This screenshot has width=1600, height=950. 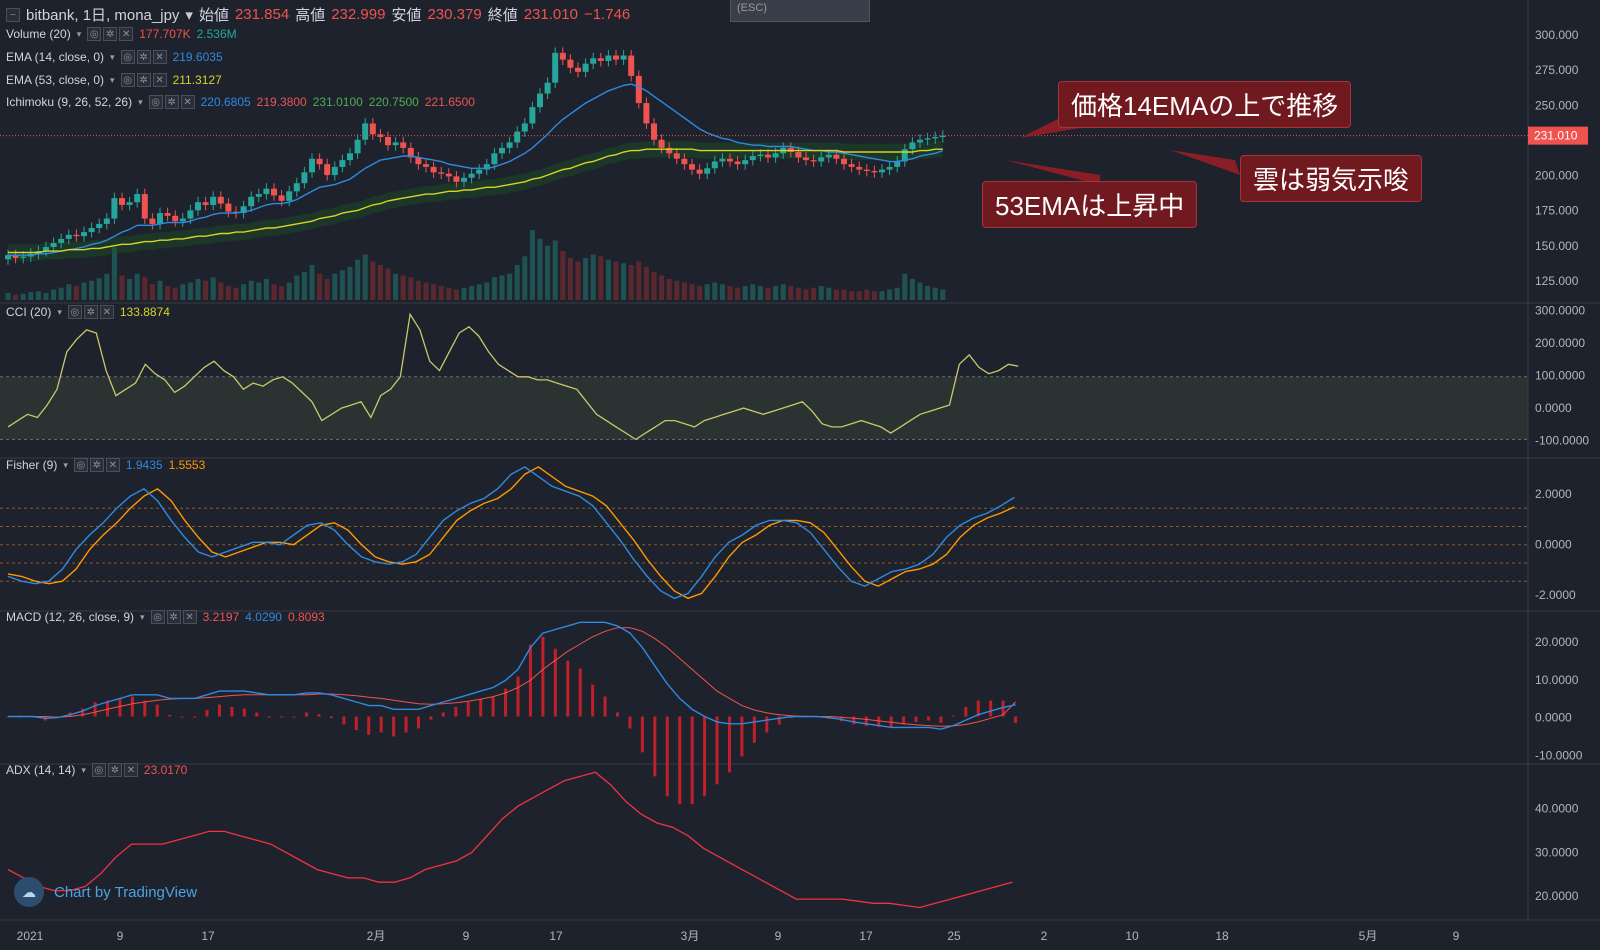 I want to click on cci-legend: CCI (20) ▾ ◎ ✲ ✕ 133.8874, so click(x=88, y=312).